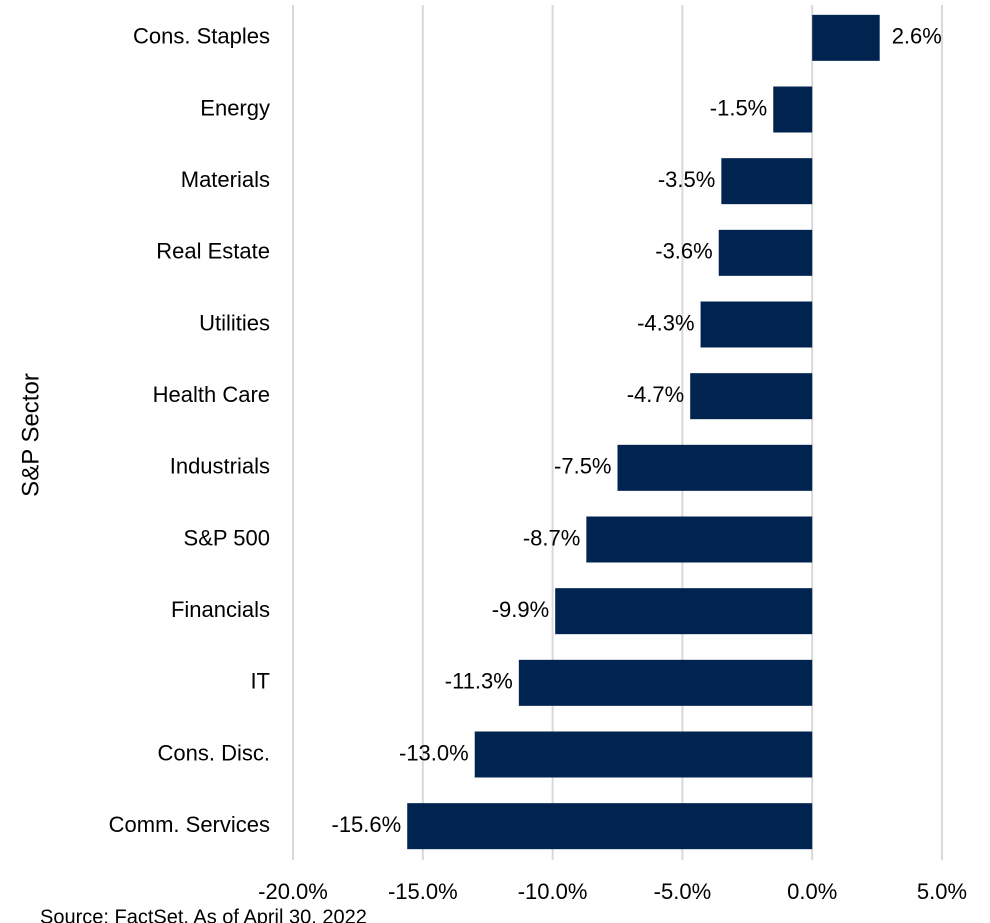  What do you see at coordinates (214, 752) in the screenshot?
I see `y-tick-label: Cons. Disc.` at bounding box center [214, 752].